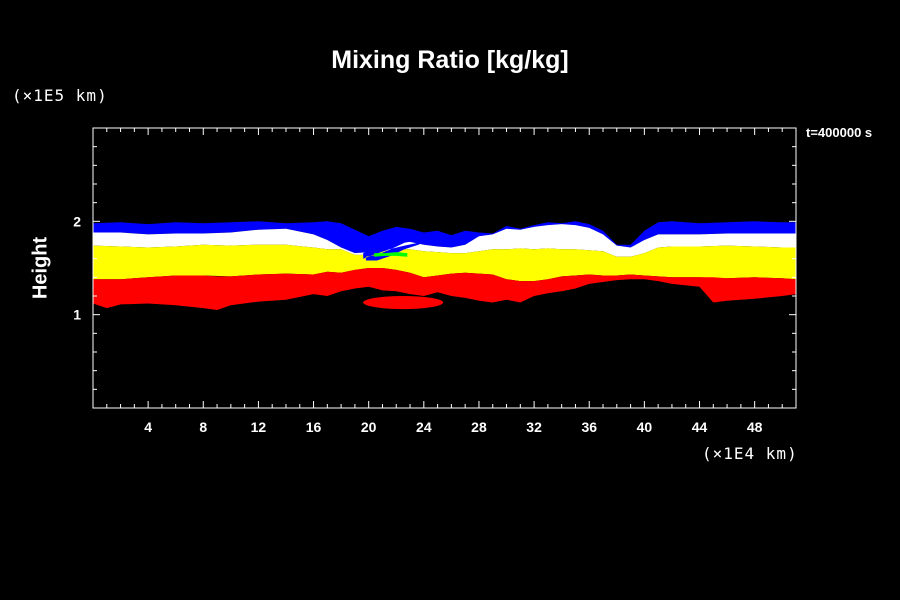 The height and width of the screenshot is (600, 900). What do you see at coordinates (148, 427) in the screenshot?
I see `x-tick-label: 4` at bounding box center [148, 427].